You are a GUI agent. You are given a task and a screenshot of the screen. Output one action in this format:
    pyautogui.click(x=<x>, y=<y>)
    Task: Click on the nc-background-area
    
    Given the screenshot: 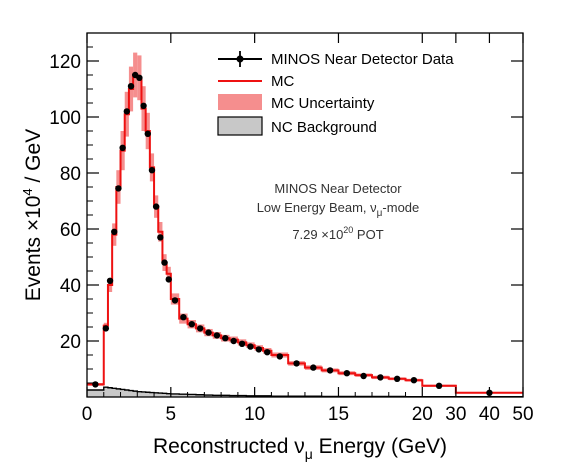 What is the action you would take?
    pyautogui.click(x=305, y=392)
    